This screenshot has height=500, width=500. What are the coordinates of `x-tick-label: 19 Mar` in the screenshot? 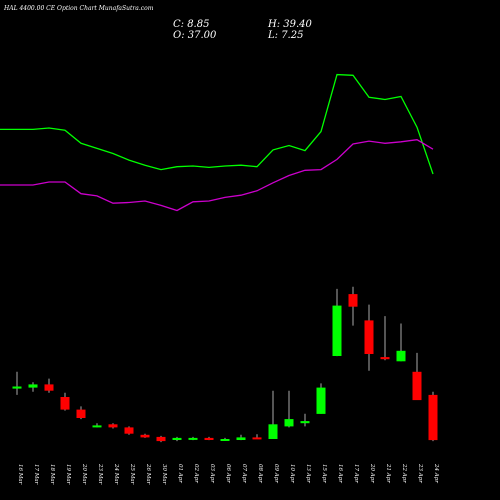 It's located at (68, 474).